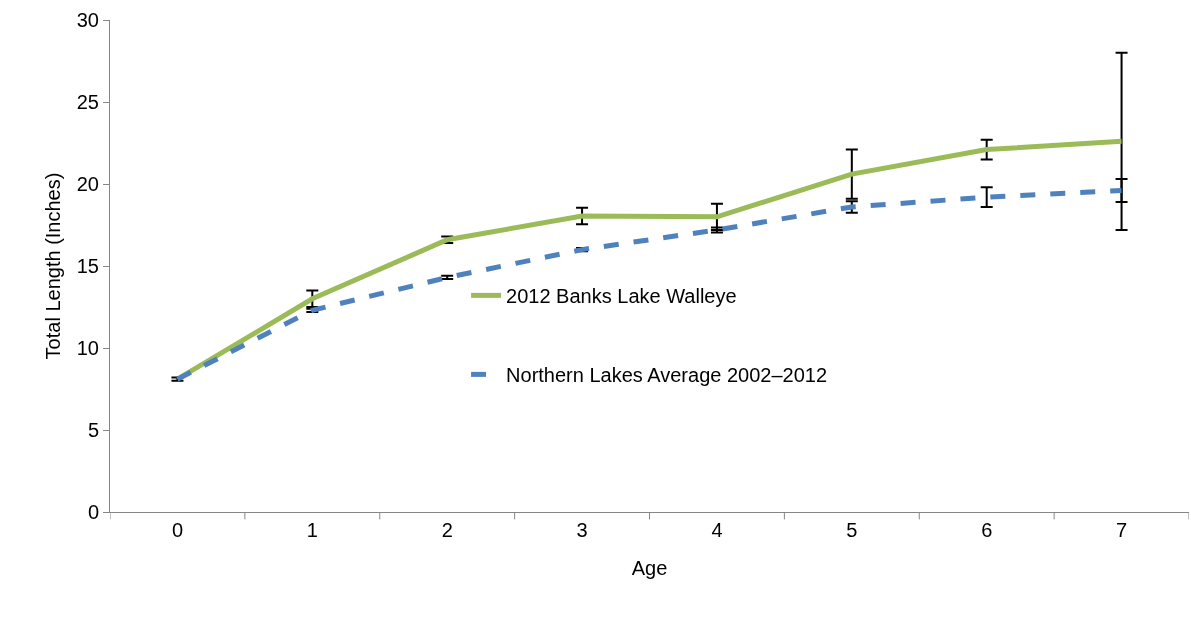  What do you see at coordinates (852, 530) in the screenshot?
I see `x-tick-label: 5` at bounding box center [852, 530].